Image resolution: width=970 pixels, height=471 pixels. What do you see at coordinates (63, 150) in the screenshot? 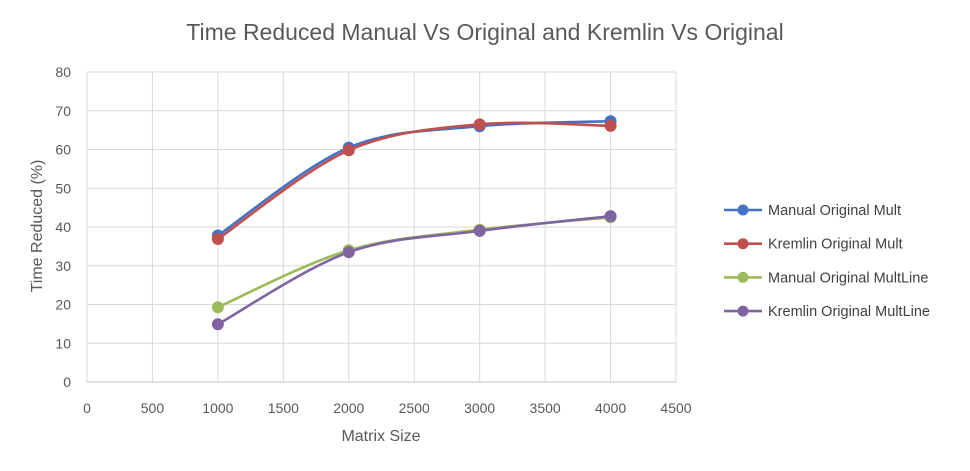
I see `y-tick-label: 60` at bounding box center [63, 150].